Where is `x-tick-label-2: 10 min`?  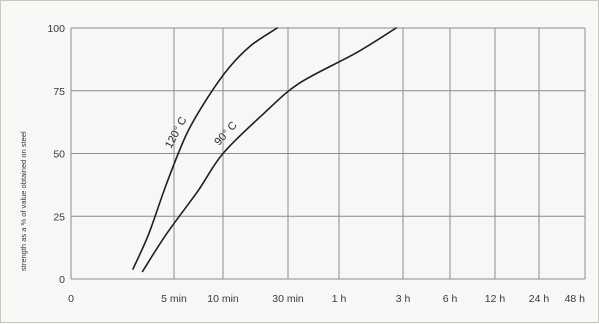
x-tick-label-2: 10 min is located at coordinates (223, 299).